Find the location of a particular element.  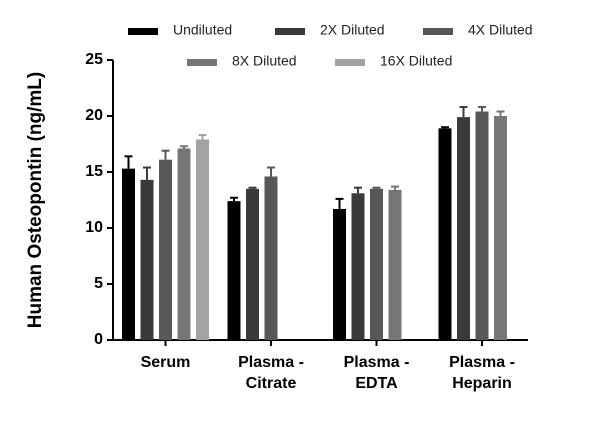

x-tick-label: Serum is located at coordinates (165, 362).